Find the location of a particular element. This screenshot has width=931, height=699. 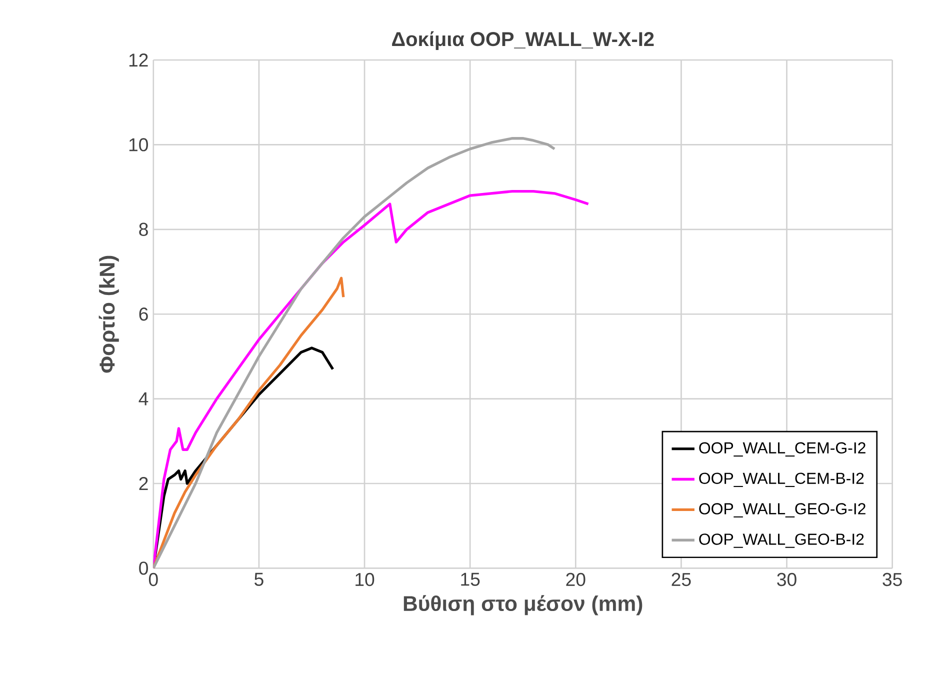

chart-title: Δοκίμια OOP_WALL_W-X-I2 is located at coordinates (523, 40).